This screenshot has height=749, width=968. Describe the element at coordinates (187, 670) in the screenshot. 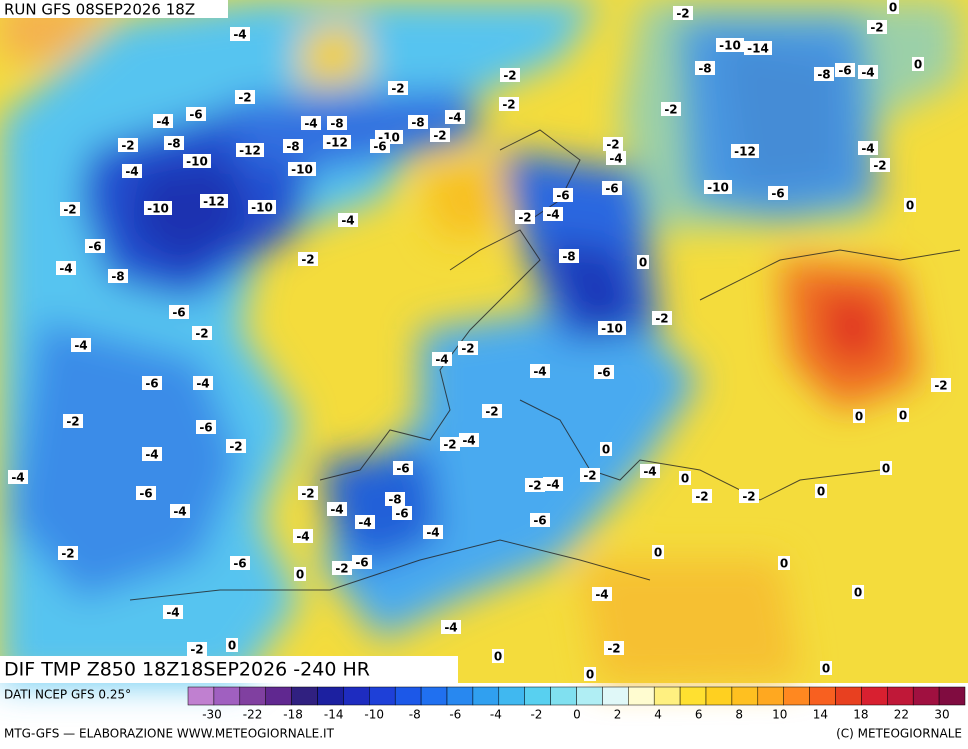

I see `map-title: DIF TMP Z850 18Z18SEP2026 -240 HR` at that location.